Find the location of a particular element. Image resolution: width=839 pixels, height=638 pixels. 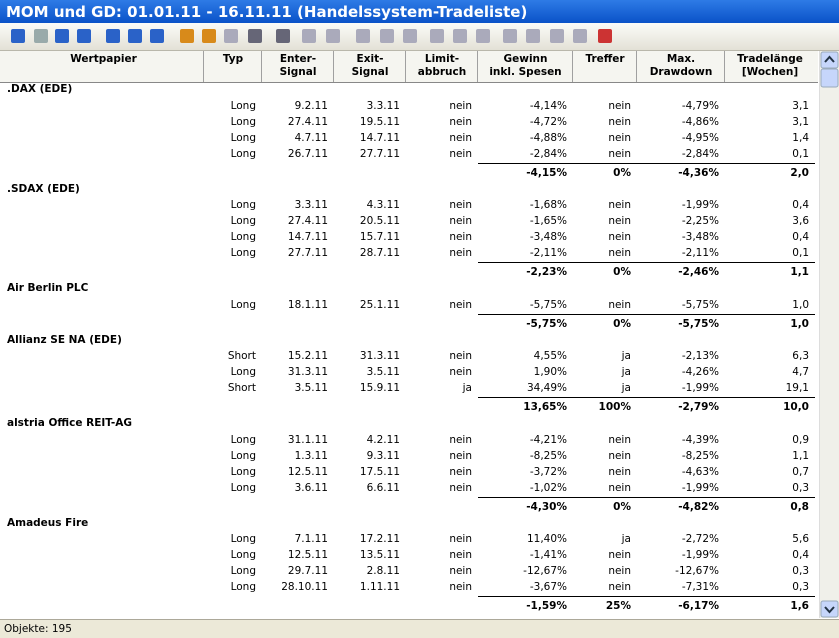

column-header: Tradelänge is located at coordinates (770, 59).